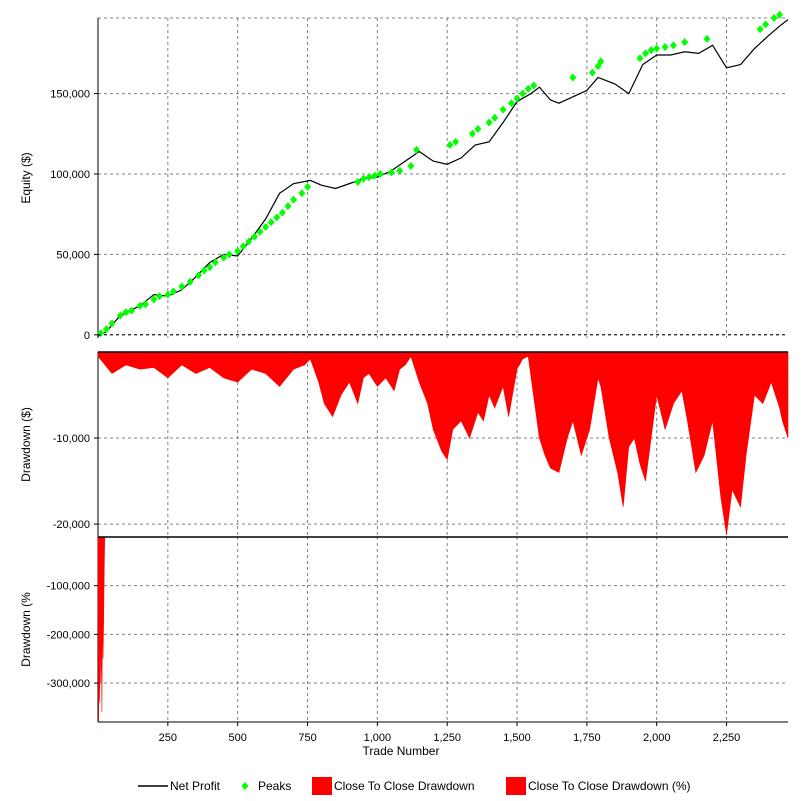 The image size is (802, 801). I want to click on legend-item: Close To Close Drawdown, so click(393, 786).